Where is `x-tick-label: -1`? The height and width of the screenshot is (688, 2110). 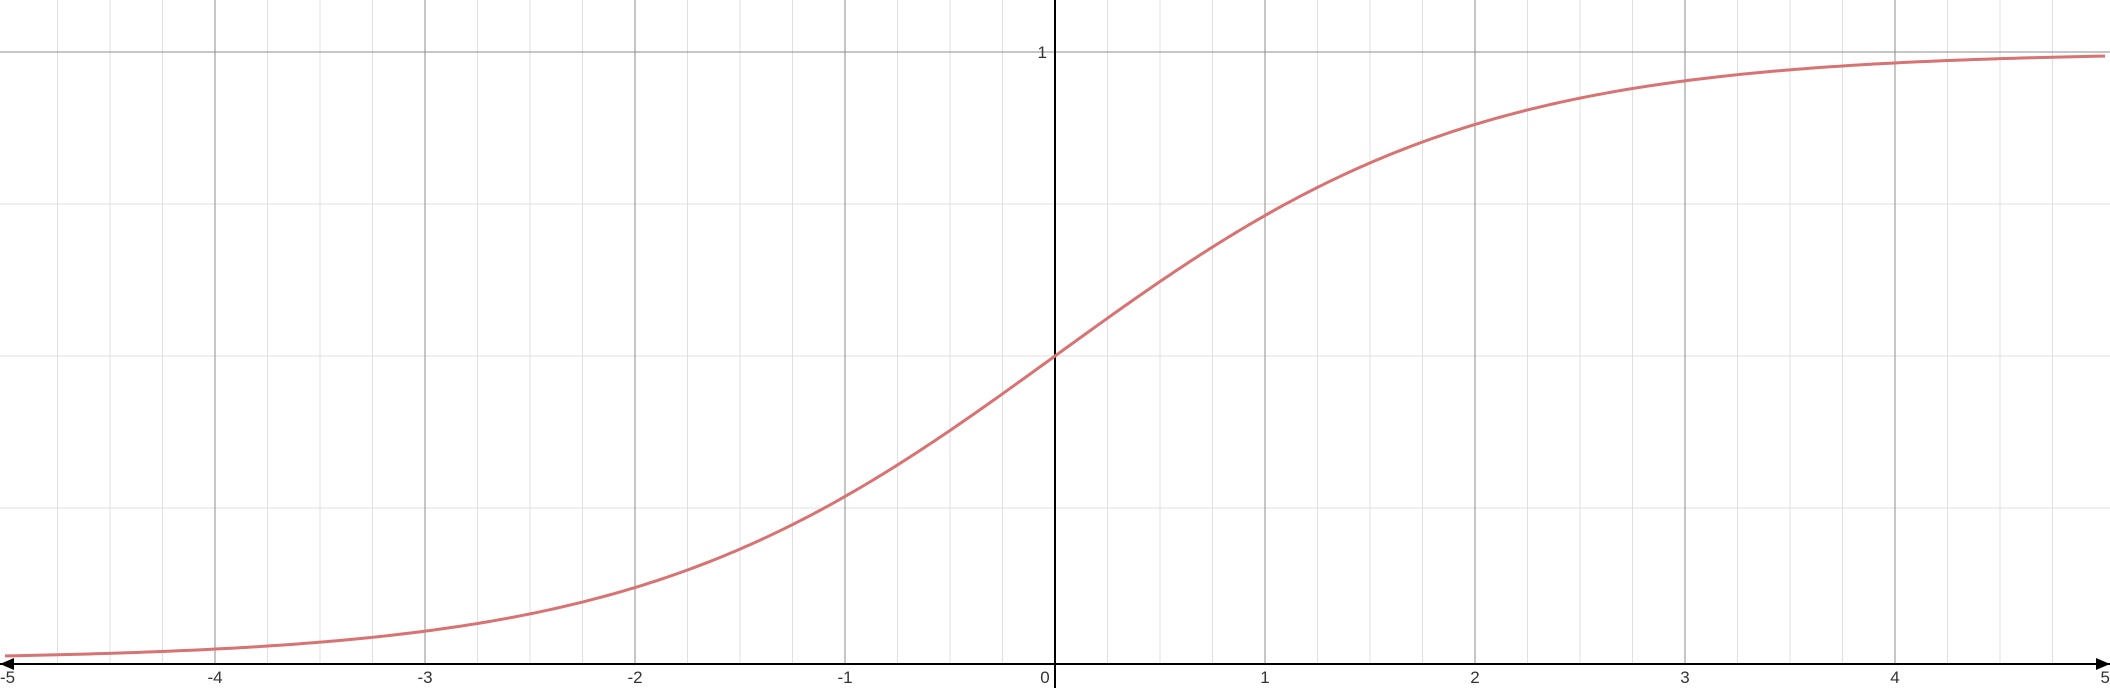
x-tick-label: -1 is located at coordinates (844, 677).